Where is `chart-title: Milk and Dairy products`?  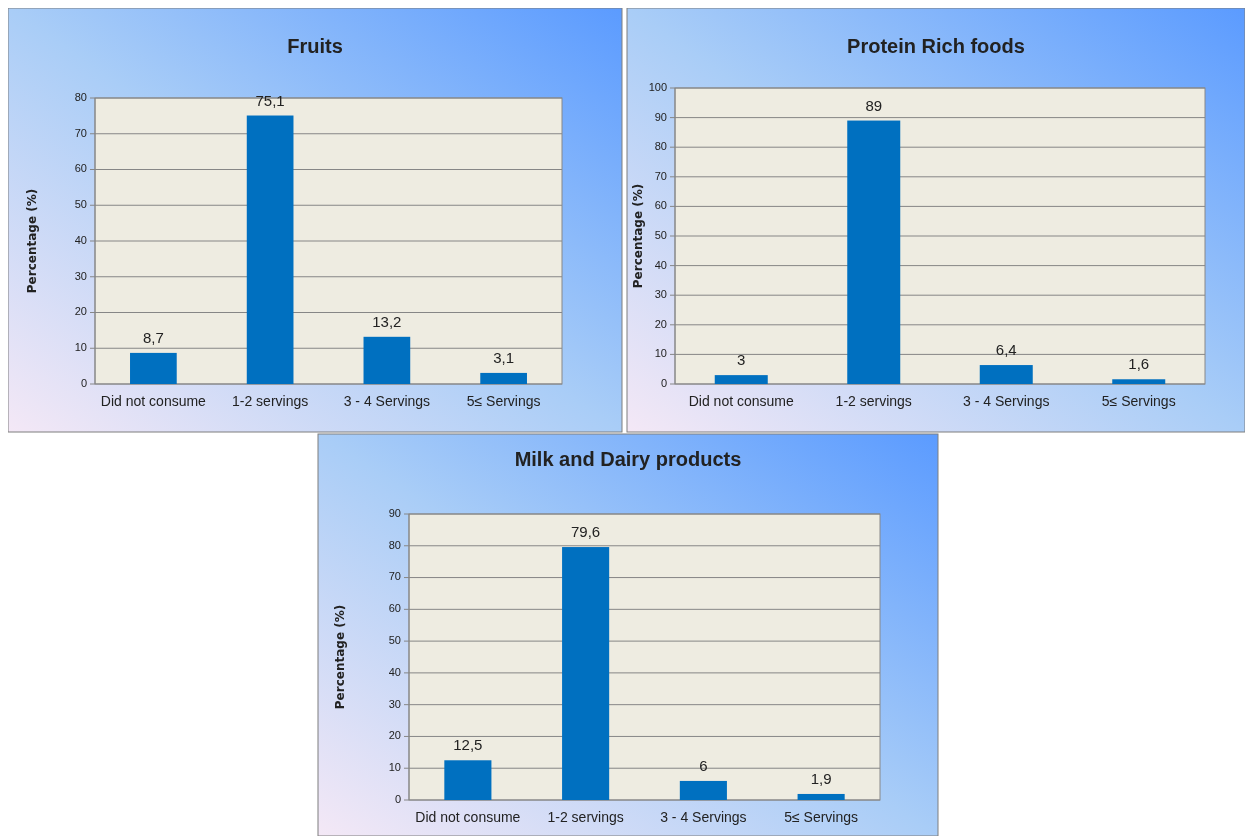
chart-title: Milk and Dairy products is located at coordinates (628, 459).